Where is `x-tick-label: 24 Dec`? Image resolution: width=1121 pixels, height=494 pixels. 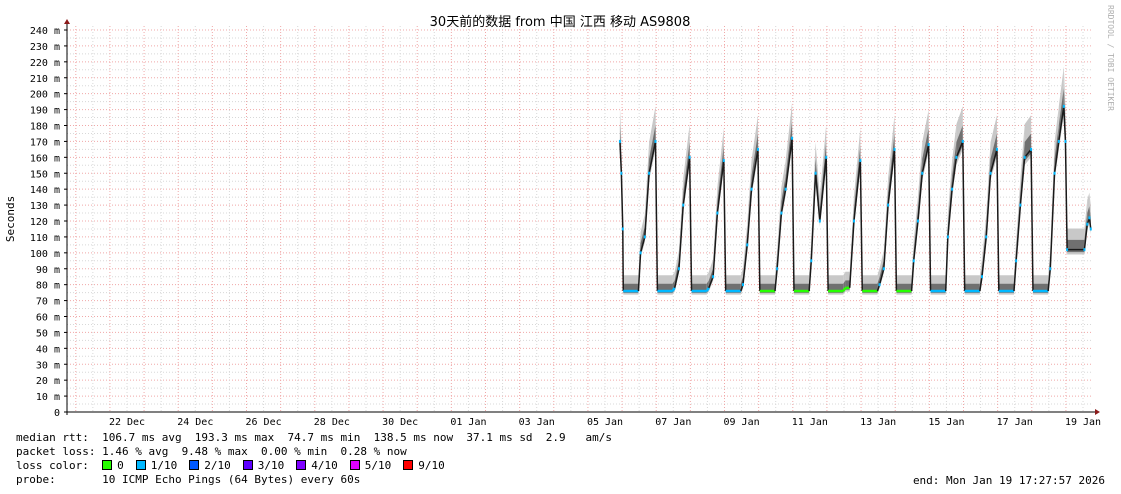 x-tick-label: 24 Dec is located at coordinates (195, 422).